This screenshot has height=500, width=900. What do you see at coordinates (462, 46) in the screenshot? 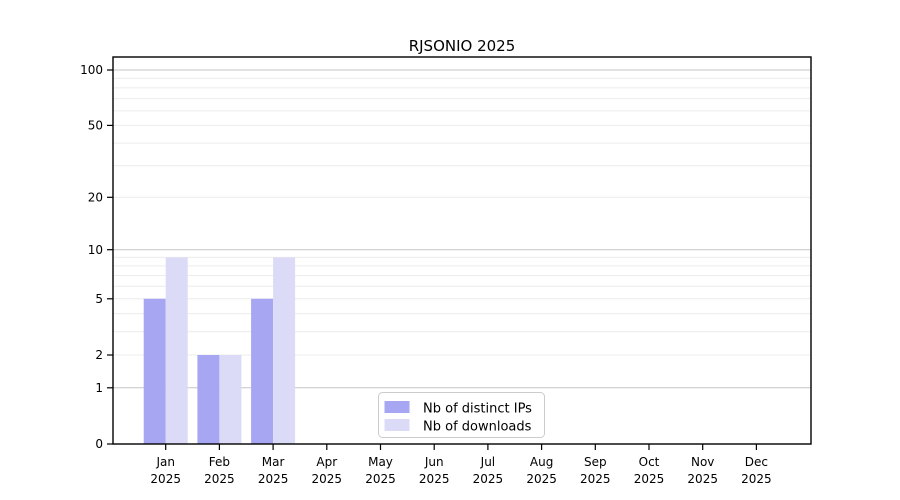
I see `chart-title: RJSONIO 2025` at bounding box center [462, 46].